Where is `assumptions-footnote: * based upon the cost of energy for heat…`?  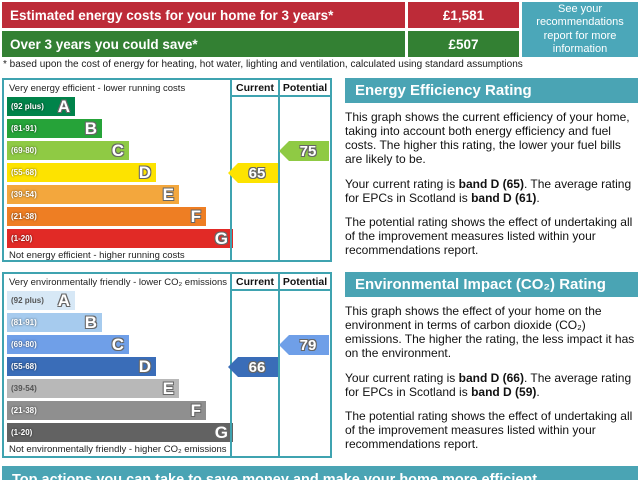 assumptions-footnote: * based upon the cost of energy for heat… is located at coordinates (263, 64).